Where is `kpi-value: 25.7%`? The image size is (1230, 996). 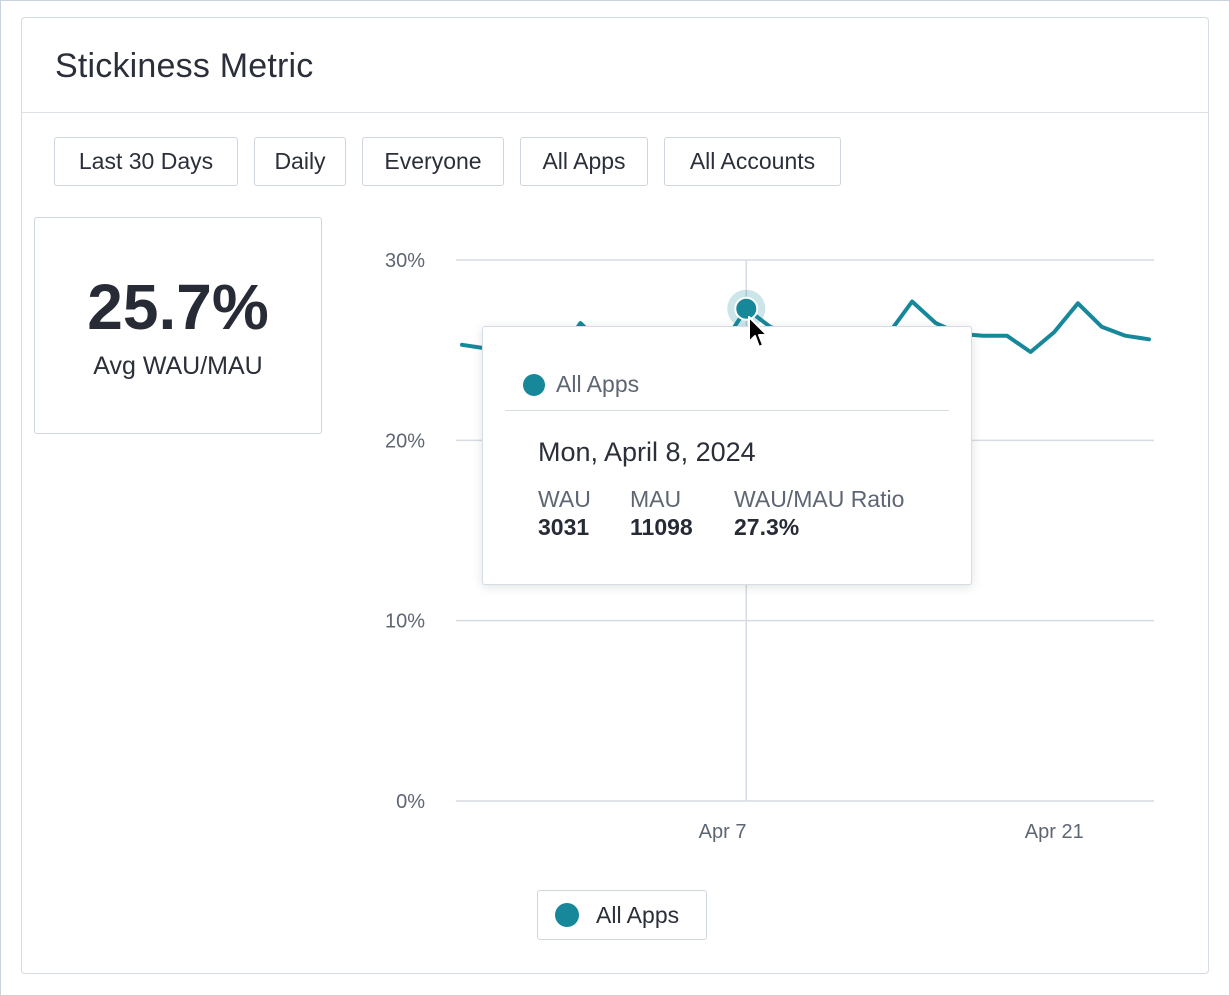 kpi-value: 25.7% is located at coordinates (178, 307).